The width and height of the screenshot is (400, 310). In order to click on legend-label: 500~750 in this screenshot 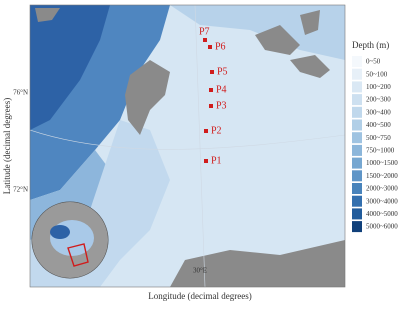, I will do `click(378, 138)`.